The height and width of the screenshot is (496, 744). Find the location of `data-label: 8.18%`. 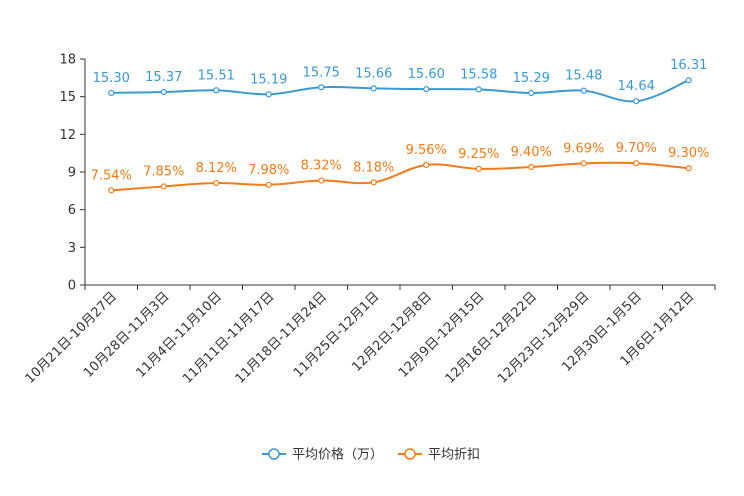

data-label: 8.18% is located at coordinates (373, 167).